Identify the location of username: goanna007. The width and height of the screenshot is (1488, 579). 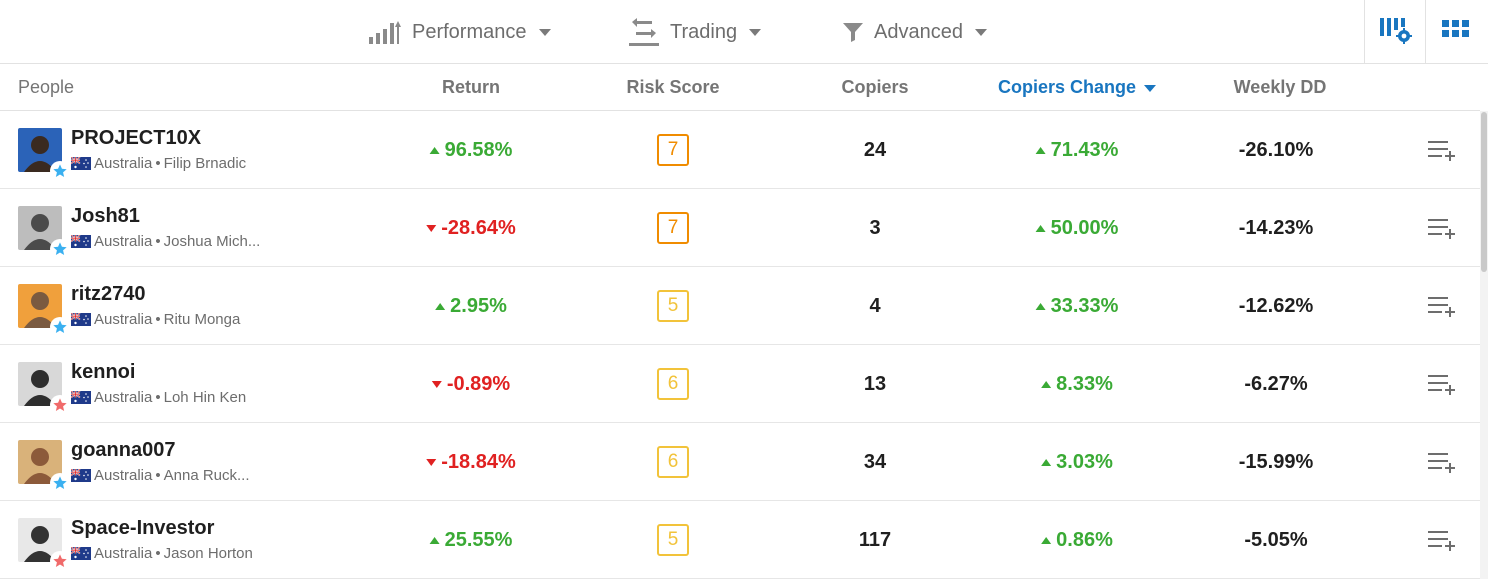
(123, 450).